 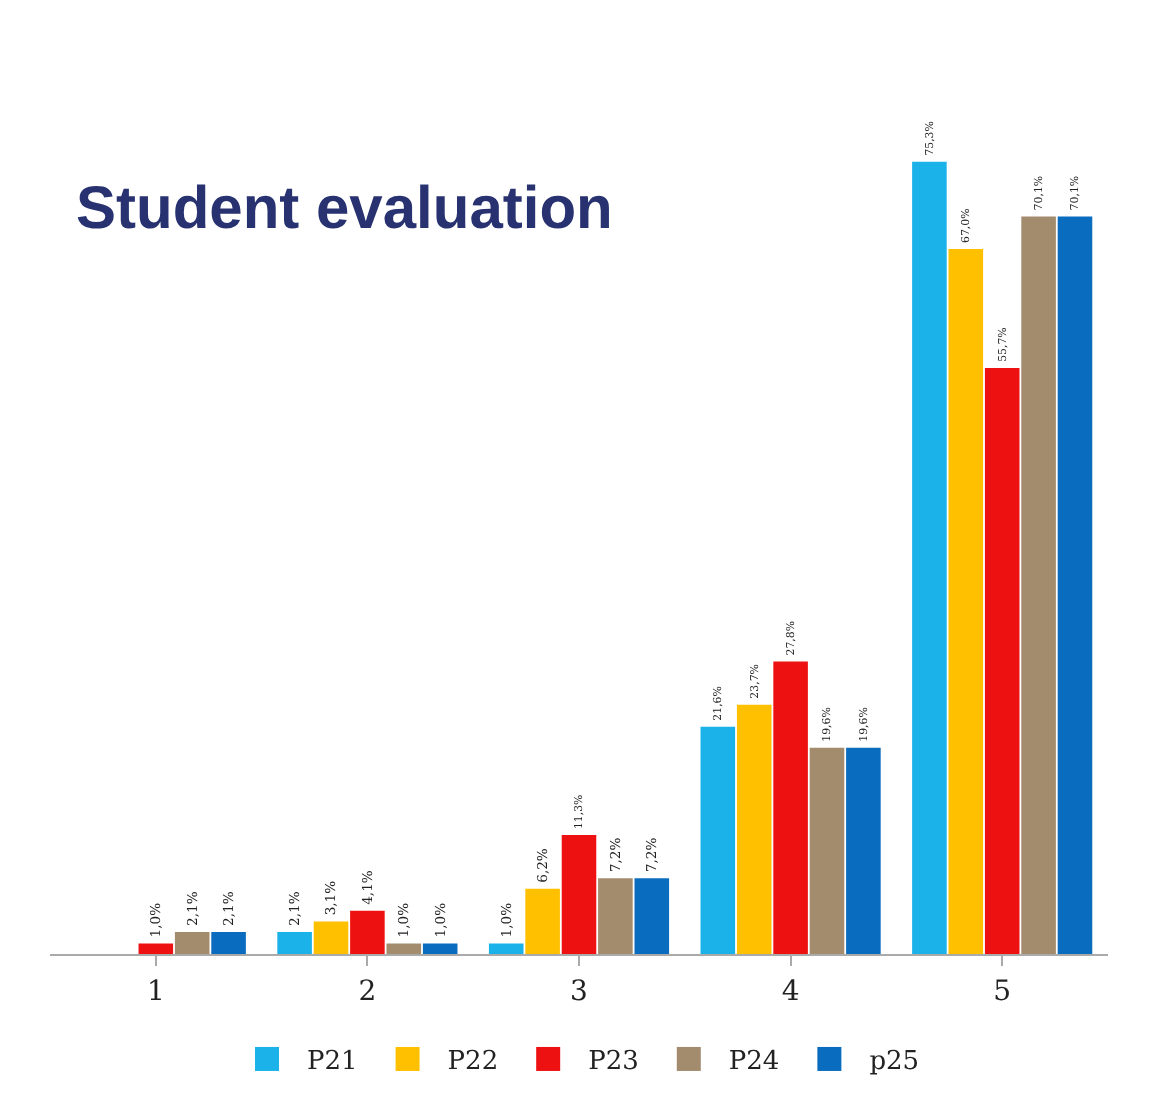 What do you see at coordinates (367, 991) in the screenshot?
I see `x-tick-label: 2` at bounding box center [367, 991].